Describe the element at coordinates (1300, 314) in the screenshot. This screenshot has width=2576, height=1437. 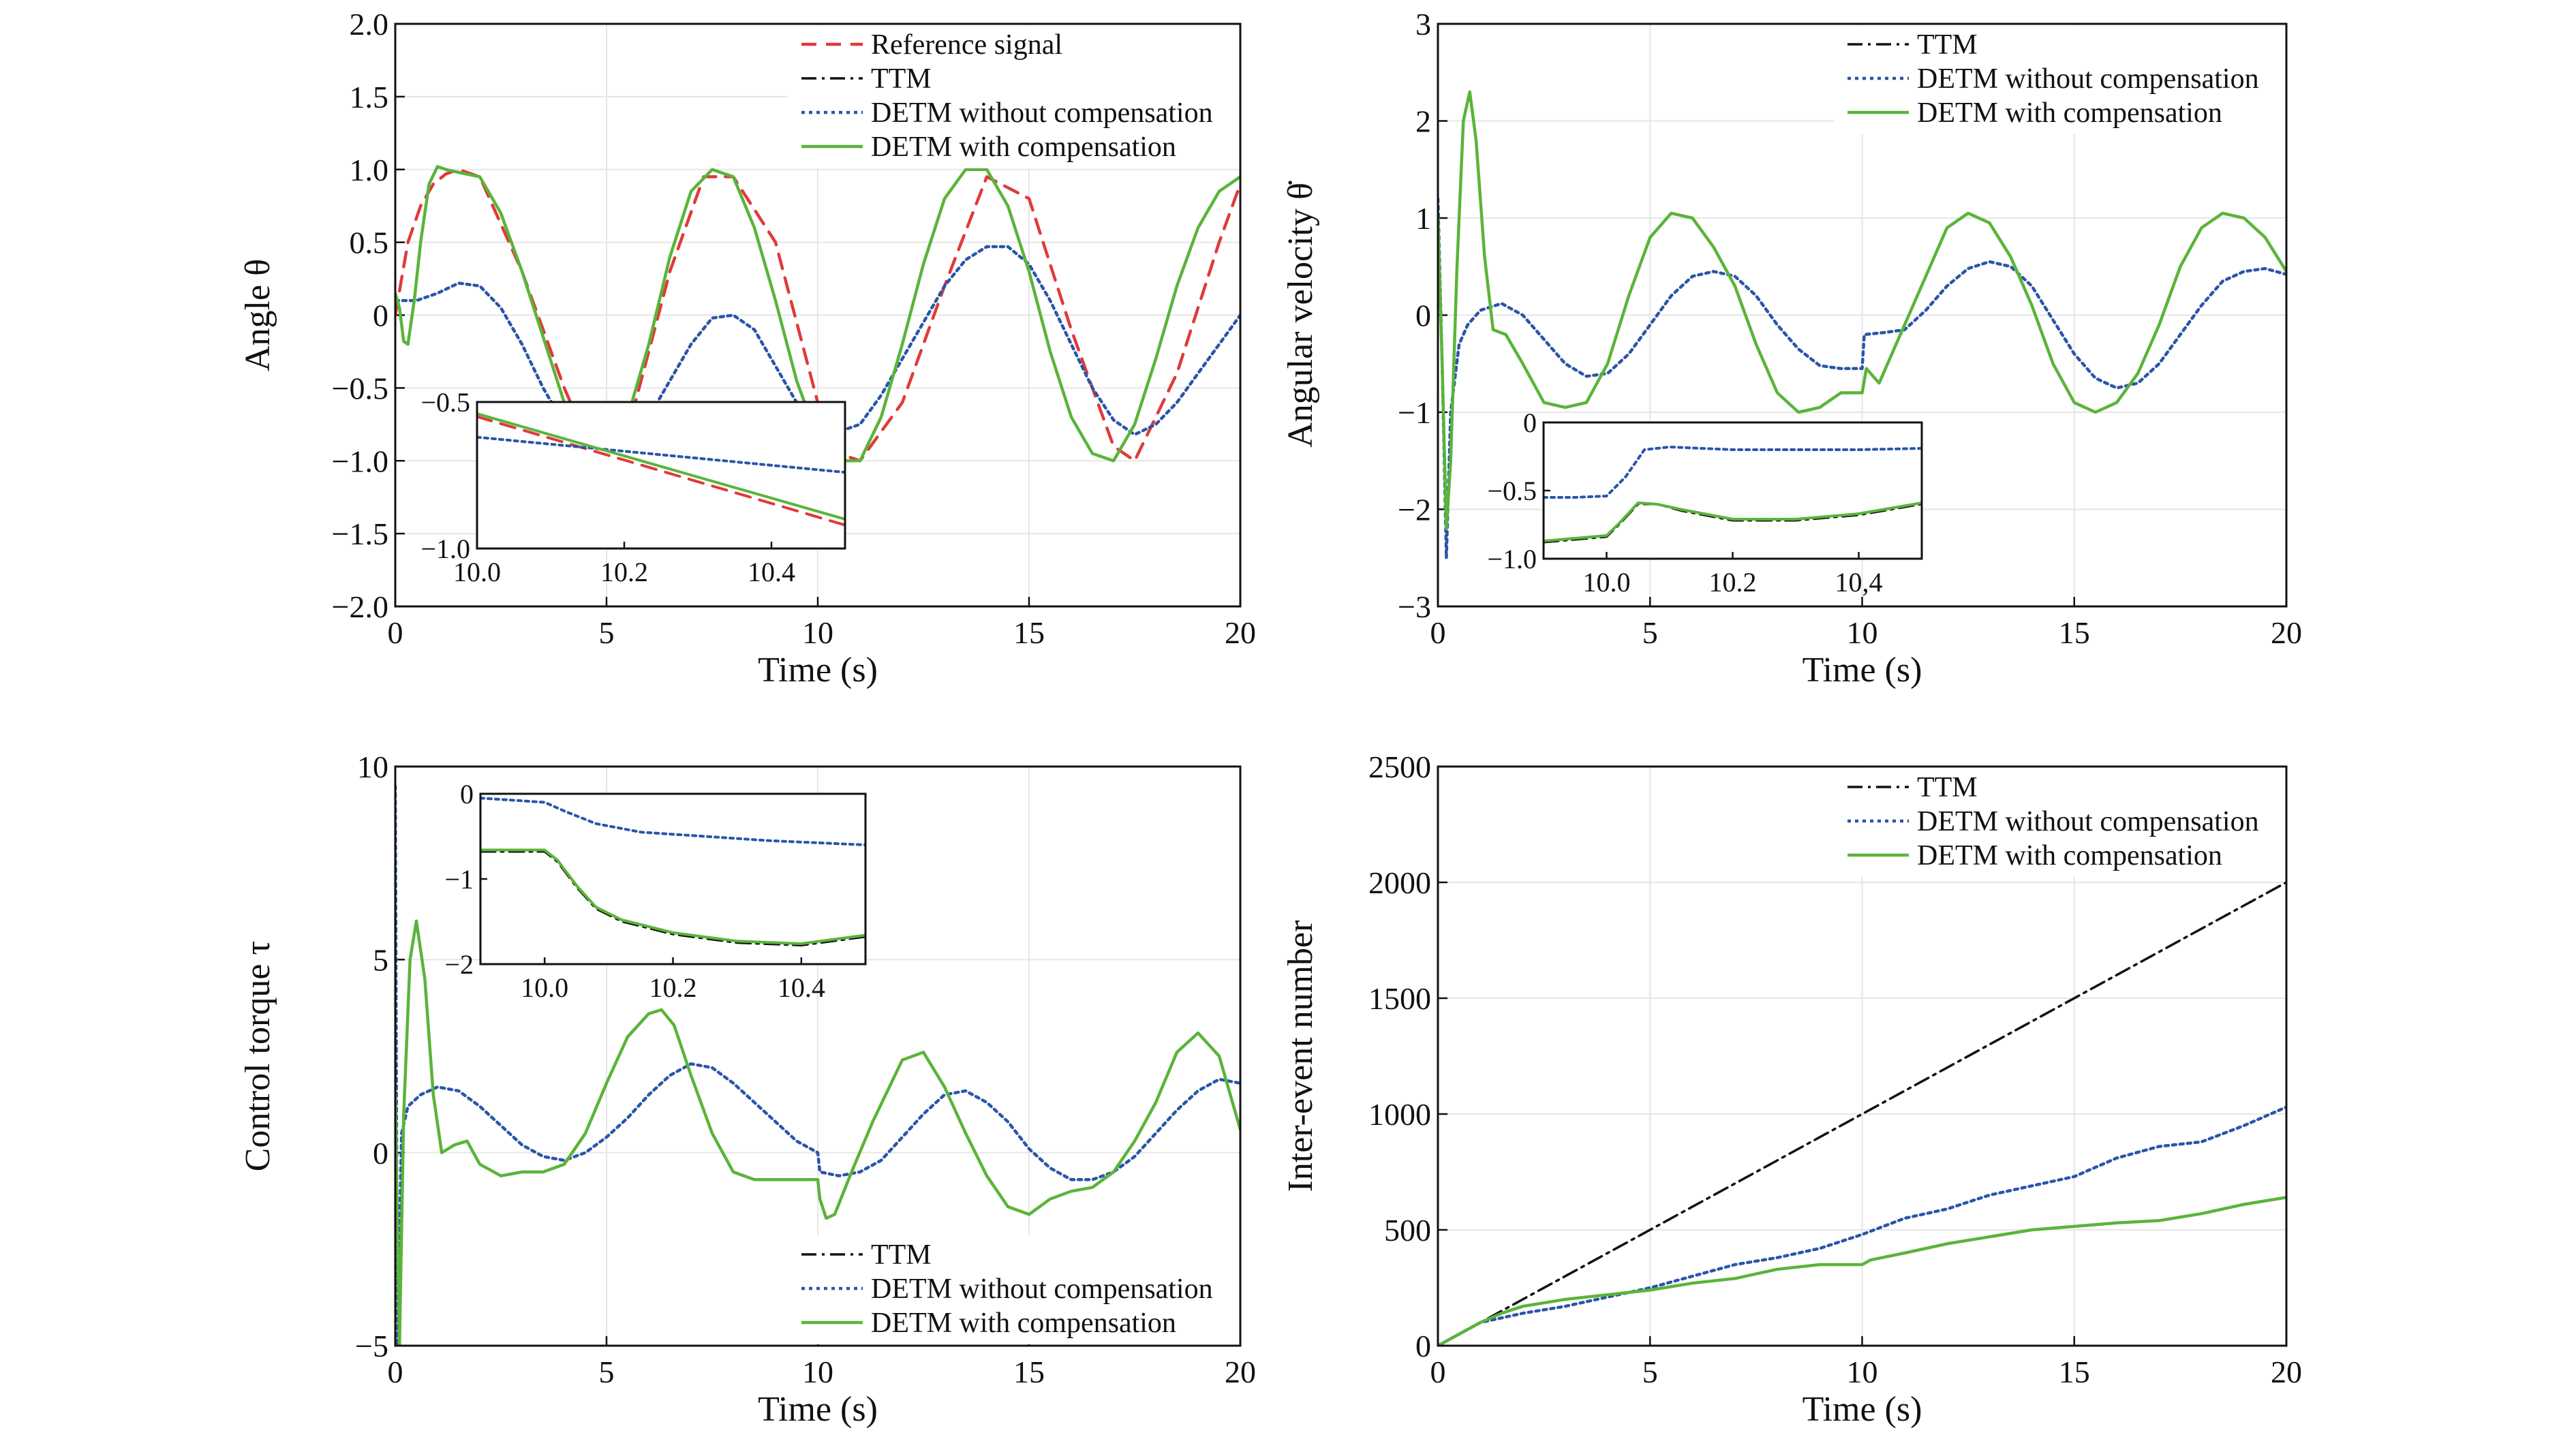
I see `y-axis-label: Angular velocity θ̇` at that location.